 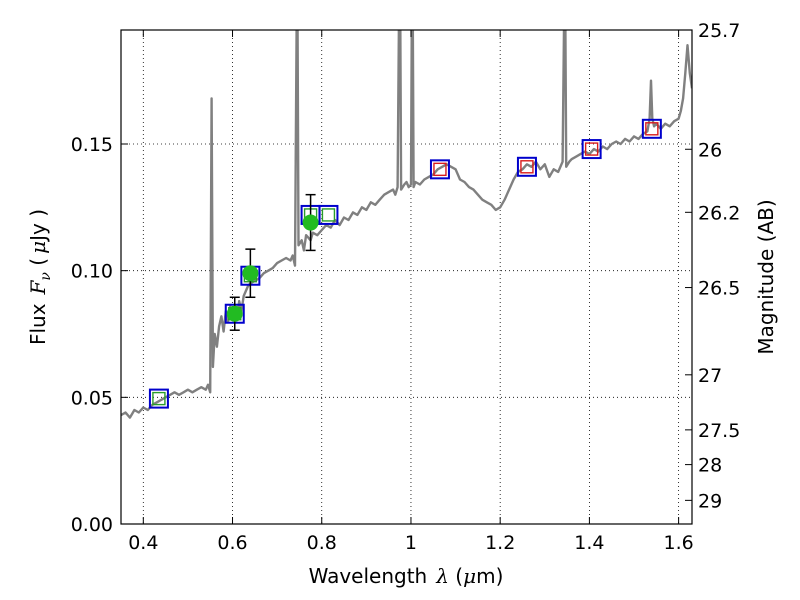 I want to click on x-tick-label: 1, so click(x=411, y=543).